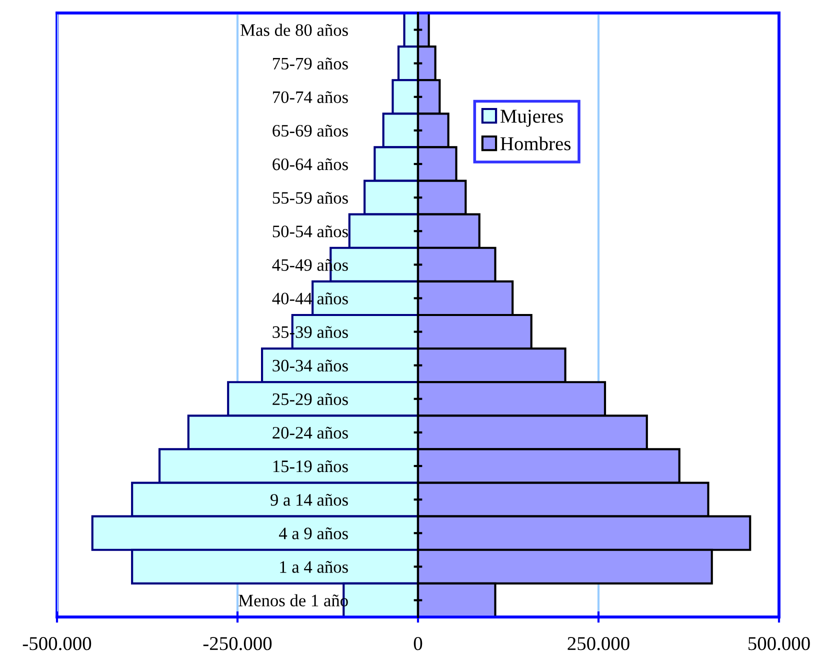 The image size is (825, 670). I want to click on legend-label: Hombres, so click(535, 143).